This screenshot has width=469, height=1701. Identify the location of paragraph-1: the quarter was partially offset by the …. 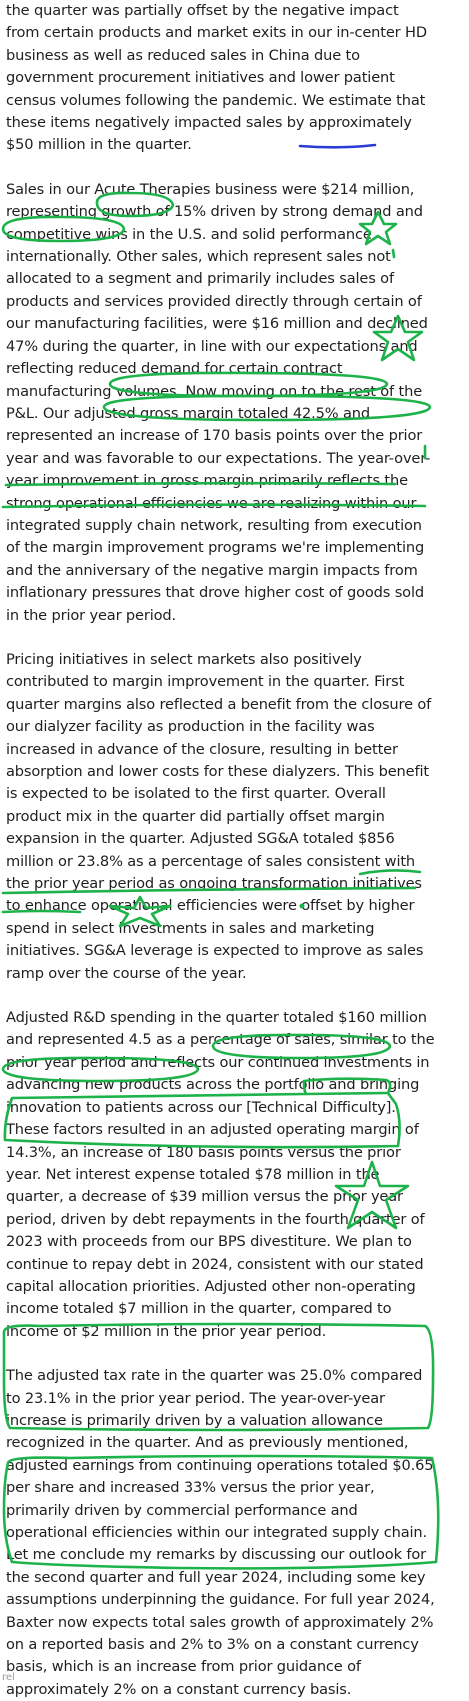
(216, 78).